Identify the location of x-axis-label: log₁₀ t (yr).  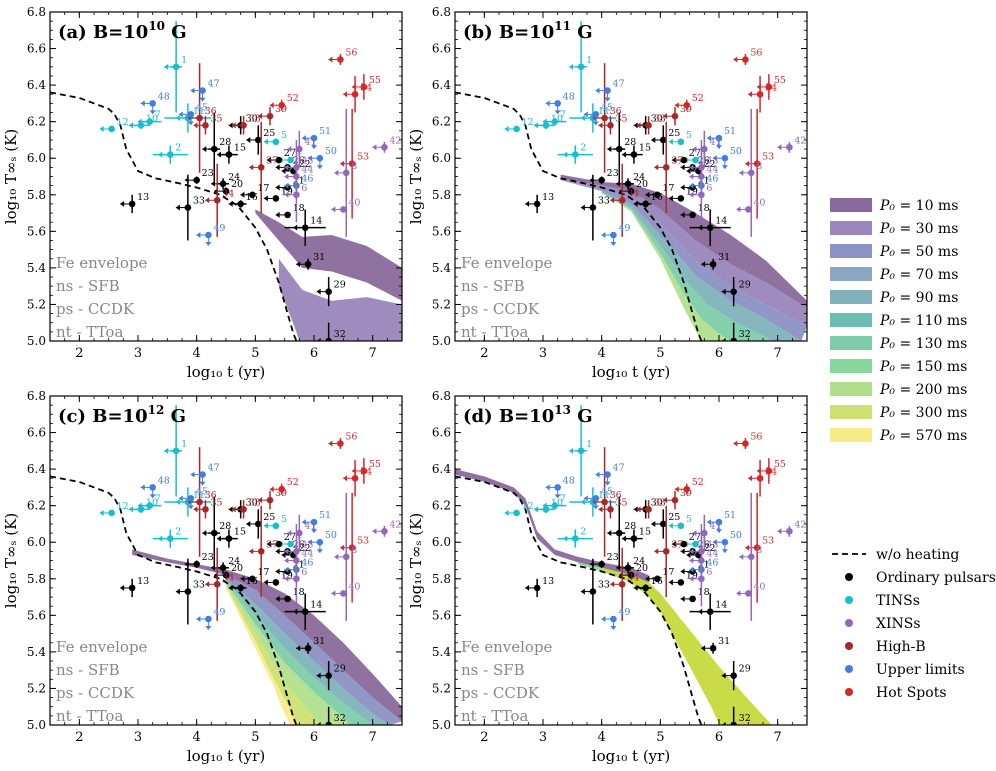
(631, 756).